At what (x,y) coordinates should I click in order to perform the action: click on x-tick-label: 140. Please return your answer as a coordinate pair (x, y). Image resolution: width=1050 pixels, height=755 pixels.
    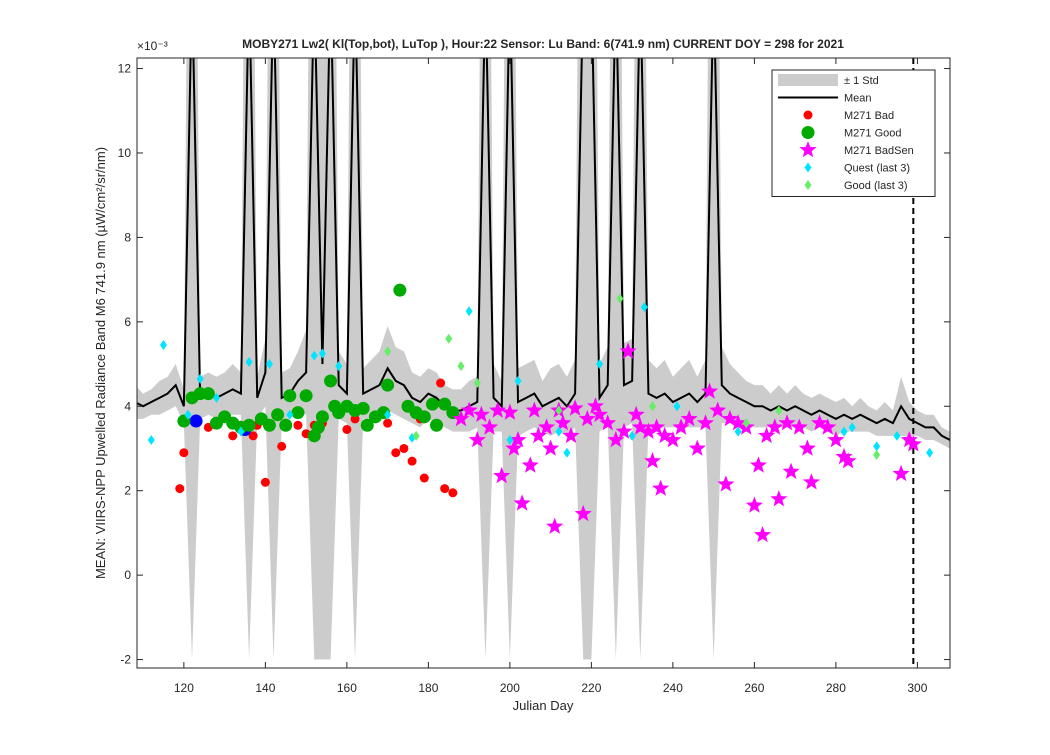
    Looking at the image, I should click on (265, 688).